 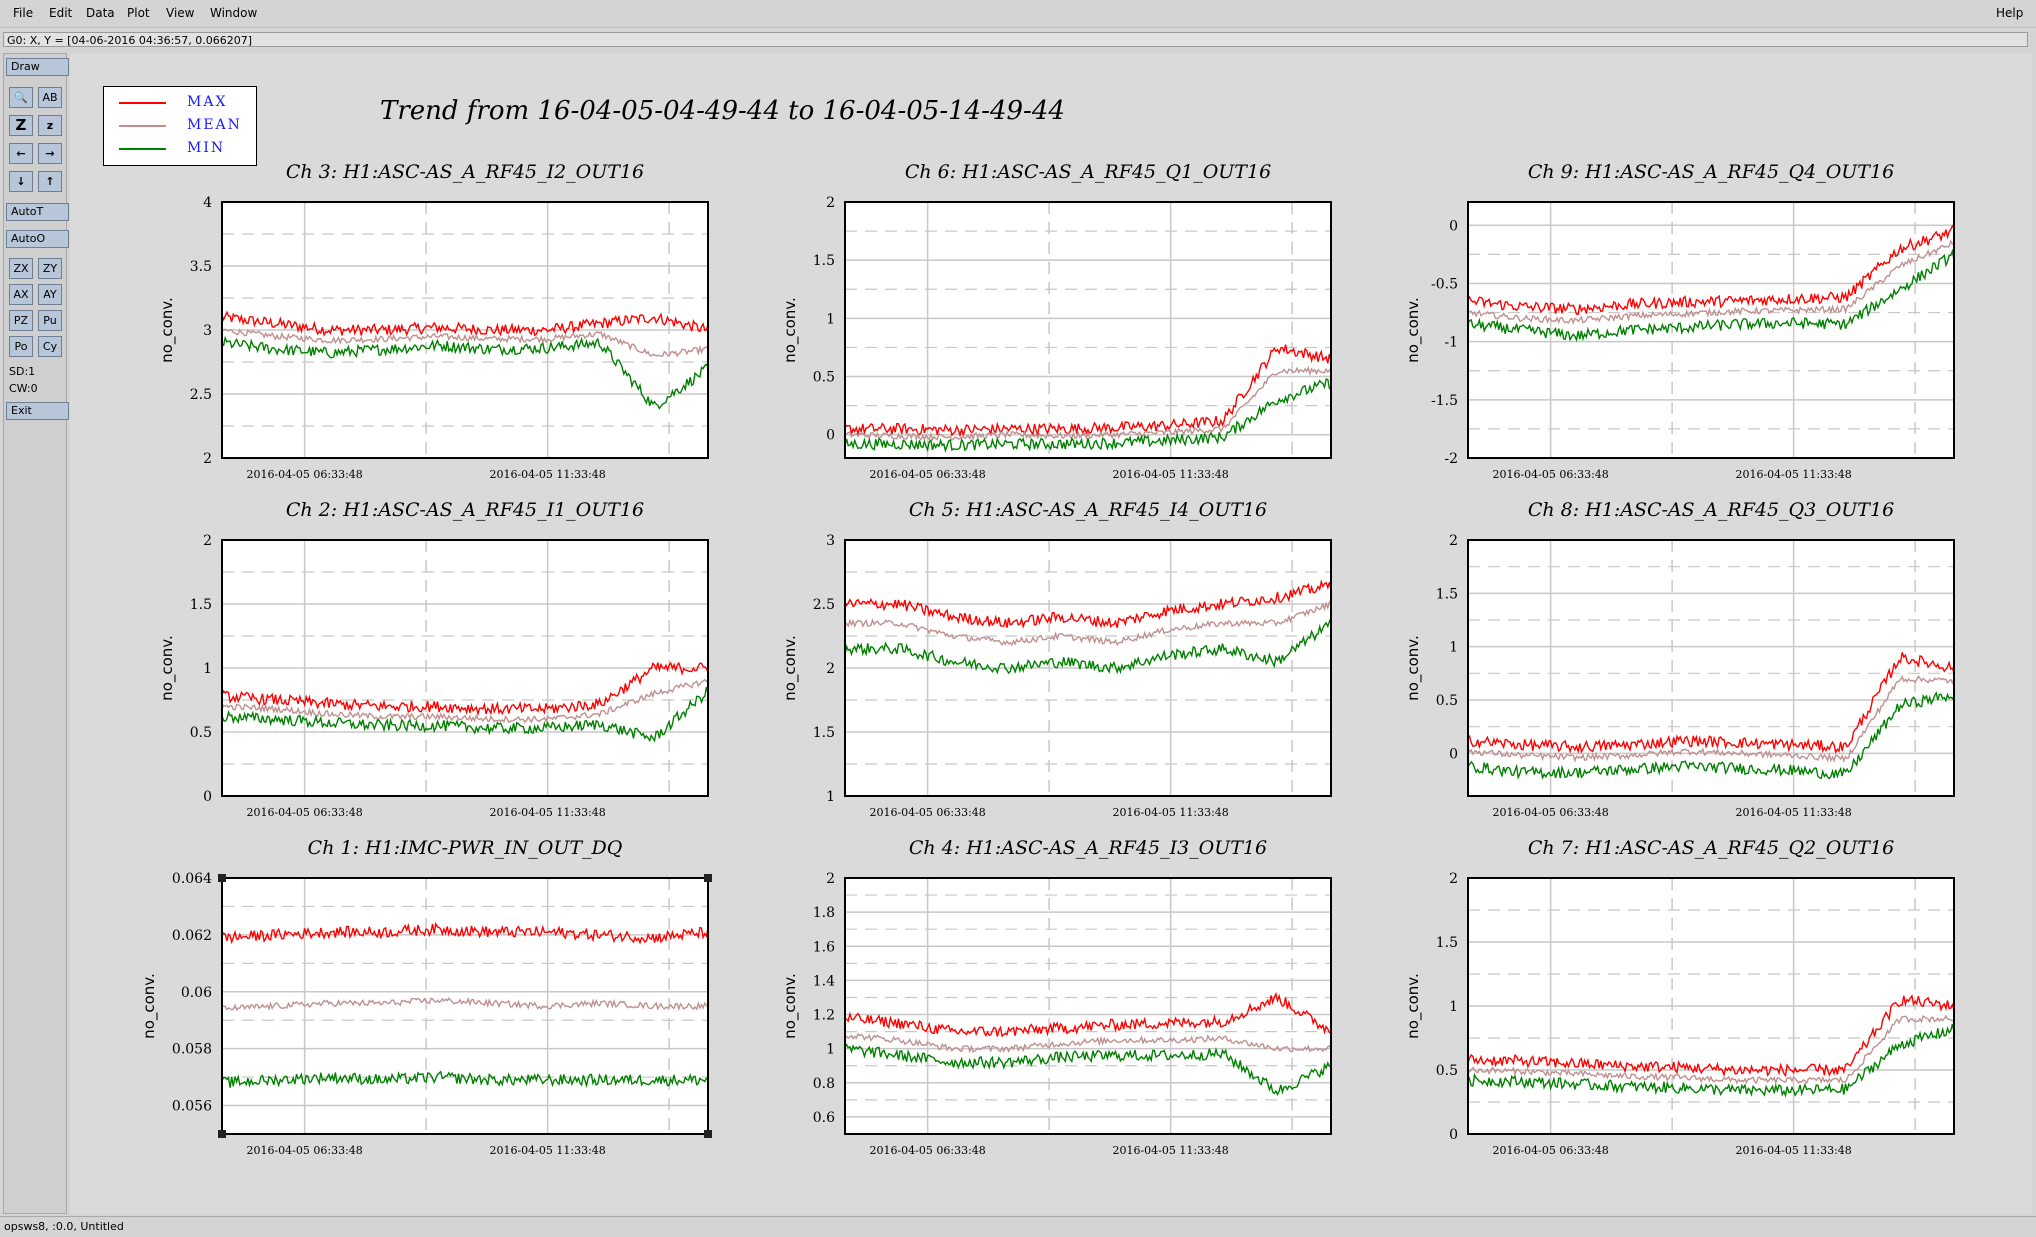 I want to click on ay-button: AY, so click(x=50, y=294).